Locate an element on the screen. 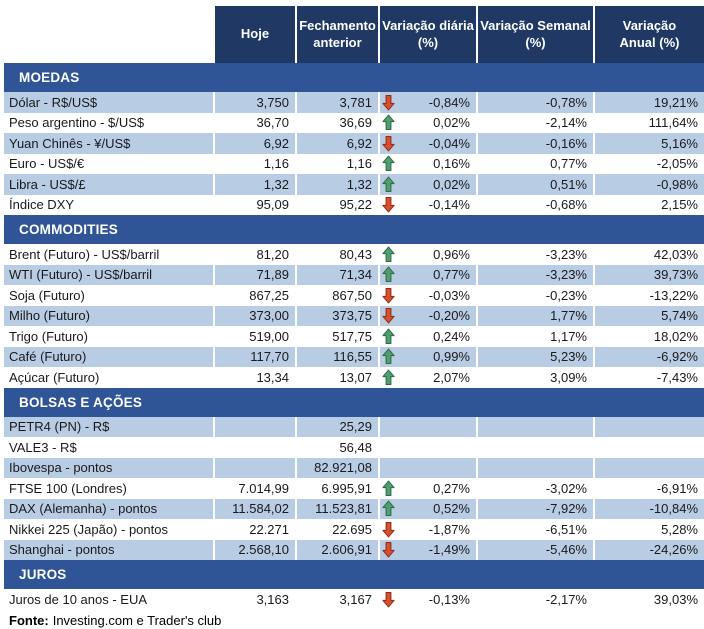 This screenshot has width=704, height=629. row-label: VALE3 - R$ is located at coordinates (43, 447).